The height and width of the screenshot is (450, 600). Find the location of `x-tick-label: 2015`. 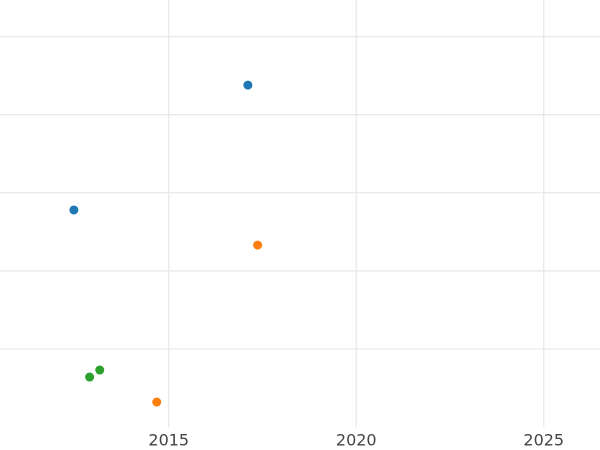

x-tick-label: 2015 is located at coordinates (168, 440).